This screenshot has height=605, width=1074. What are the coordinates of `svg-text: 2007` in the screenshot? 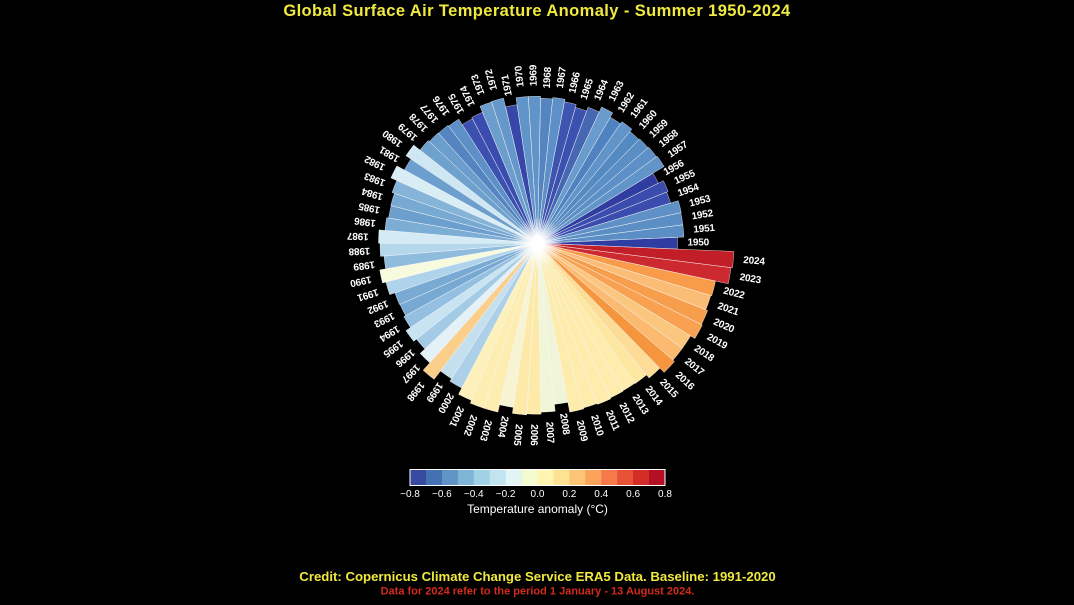 It's located at (549, 433).